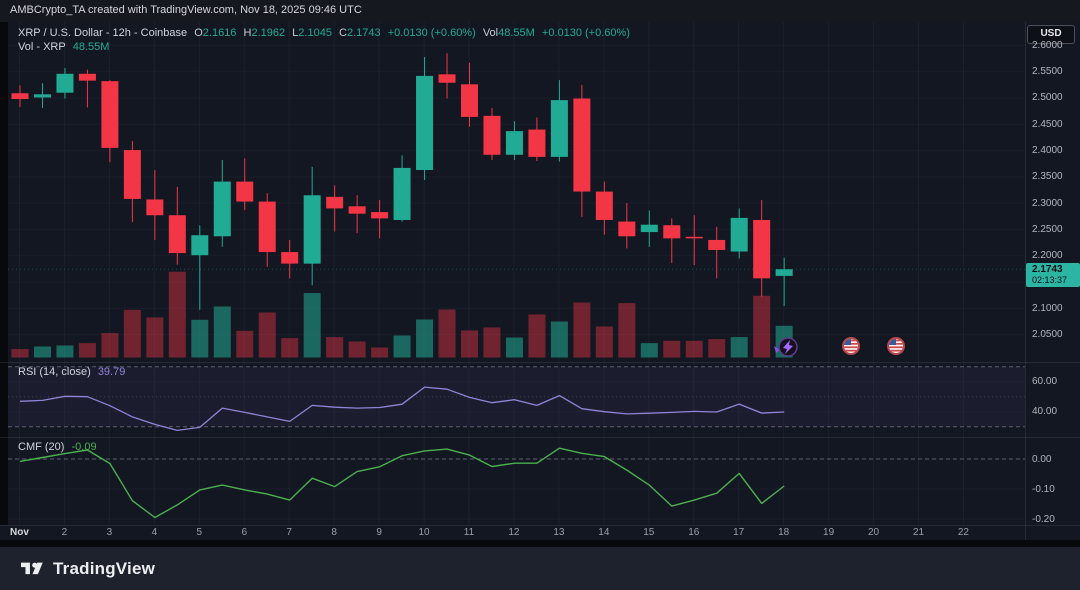 This screenshot has width=1080, height=590. What do you see at coordinates (1047, 124) in the screenshot?
I see `price-axis-label: 2.4500` at bounding box center [1047, 124].